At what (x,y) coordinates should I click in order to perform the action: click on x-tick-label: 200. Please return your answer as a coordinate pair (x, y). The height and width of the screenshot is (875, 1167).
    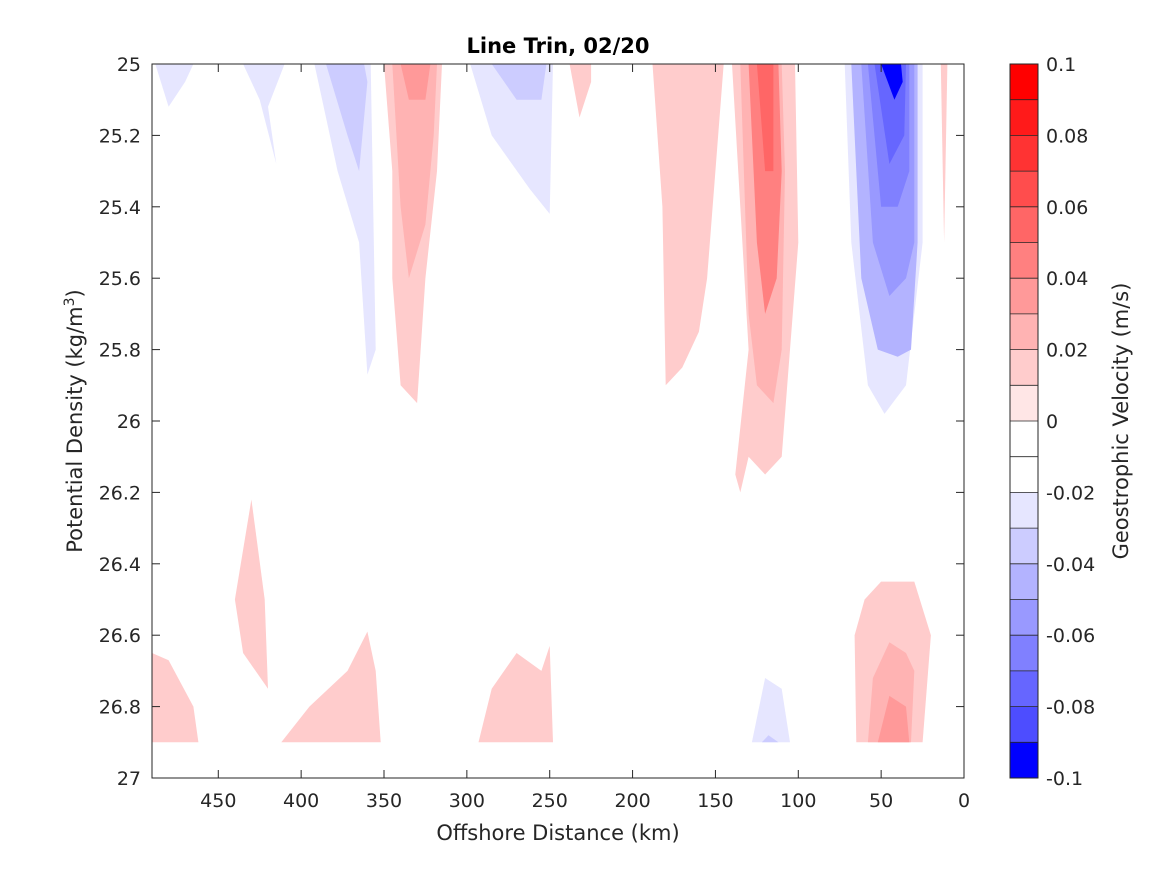
    Looking at the image, I should click on (632, 801).